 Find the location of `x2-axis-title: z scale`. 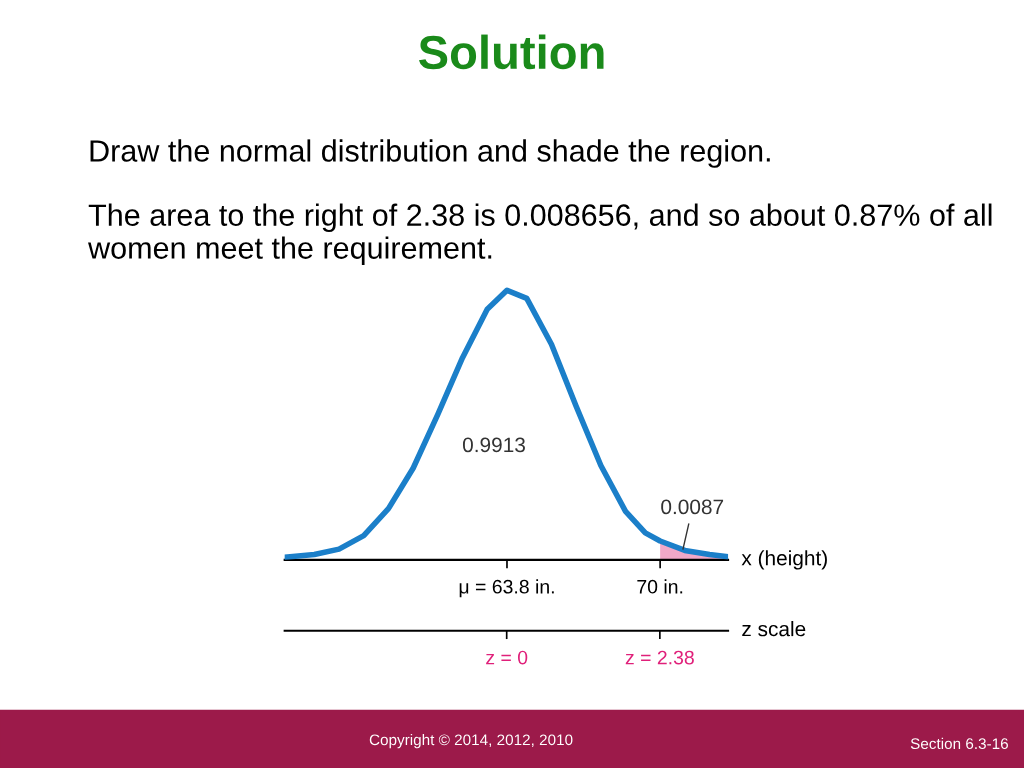

x2-axis-title: z scale is located at coordinates (774, 629).